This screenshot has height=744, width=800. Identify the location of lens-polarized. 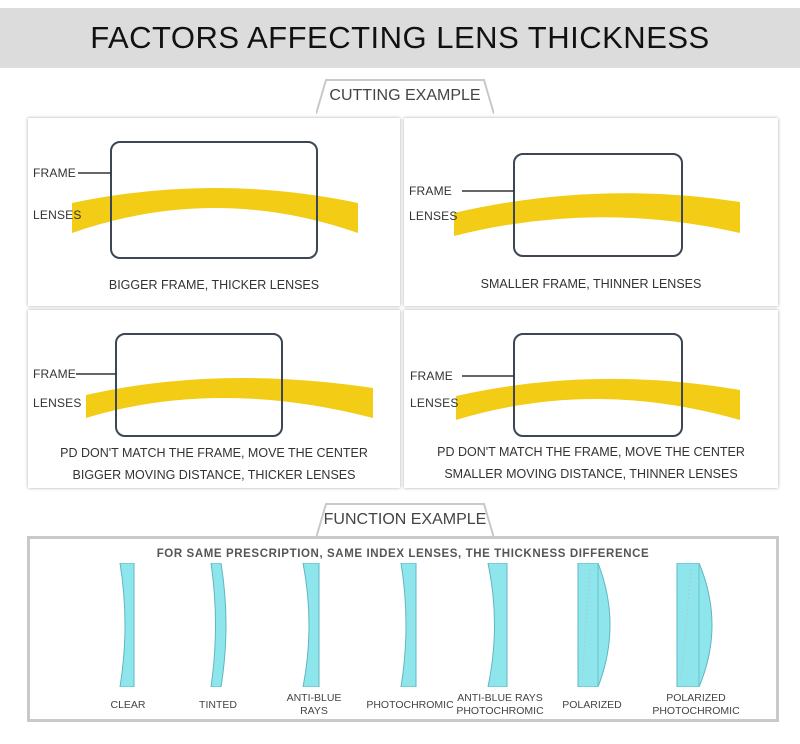
(598, 625).